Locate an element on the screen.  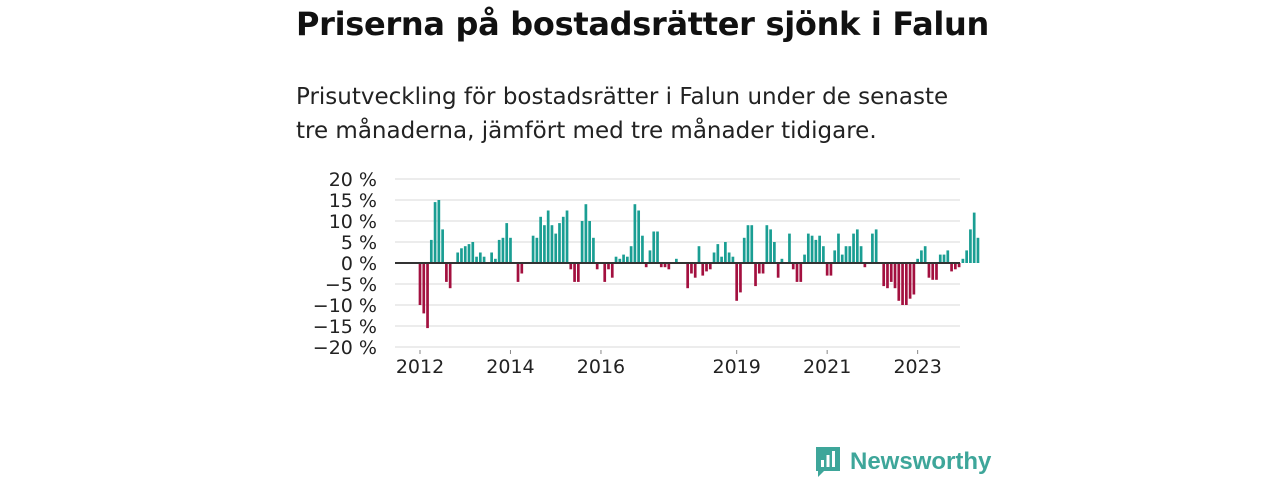
y-axis-tick-labels: 20 %15 %10 %5 %0 %−5 %−10 %−15 %−20 % is located at coordinates (345, 264).